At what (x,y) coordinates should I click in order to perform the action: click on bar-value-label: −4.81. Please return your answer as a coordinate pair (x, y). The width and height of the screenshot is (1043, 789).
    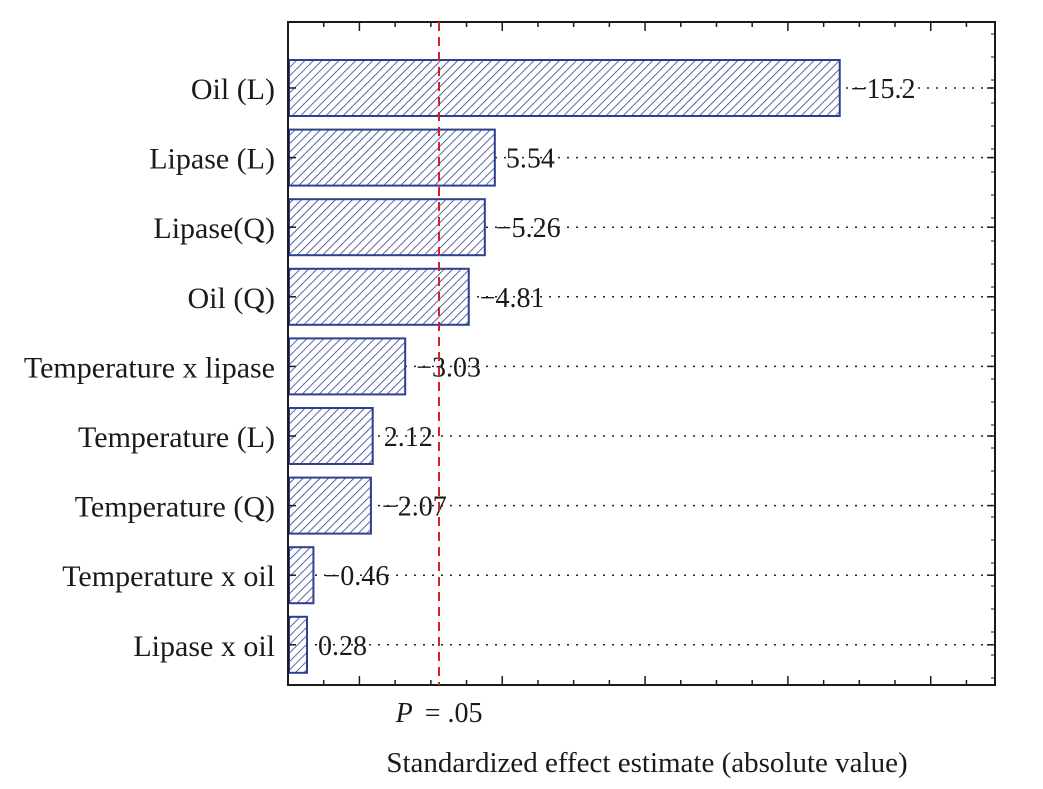
    Looking at the image, I should click on (512, 298).